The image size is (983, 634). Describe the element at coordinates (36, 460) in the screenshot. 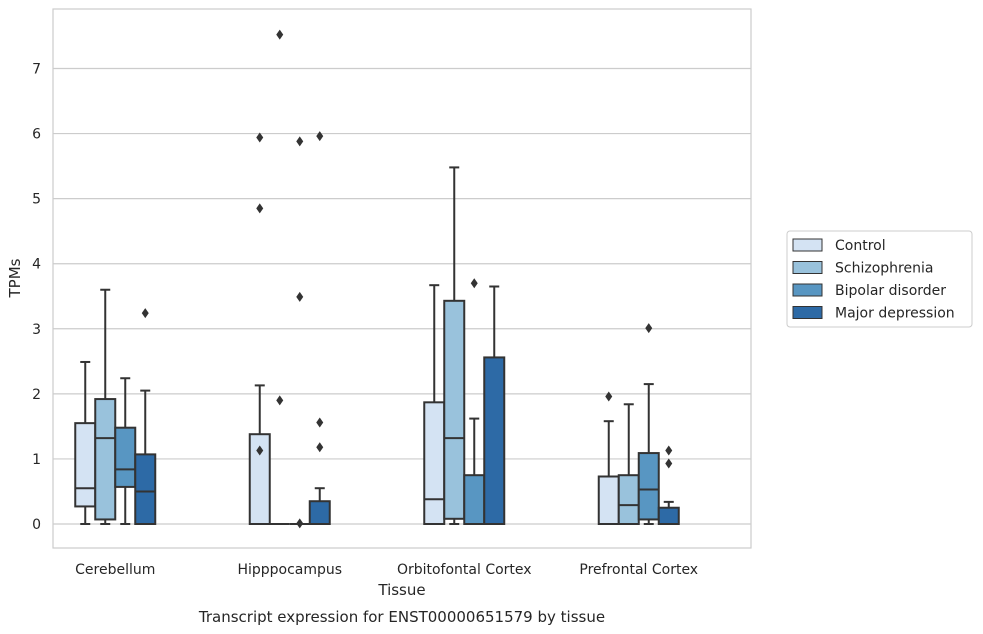

I see `y-tick-label: 1` at that location.